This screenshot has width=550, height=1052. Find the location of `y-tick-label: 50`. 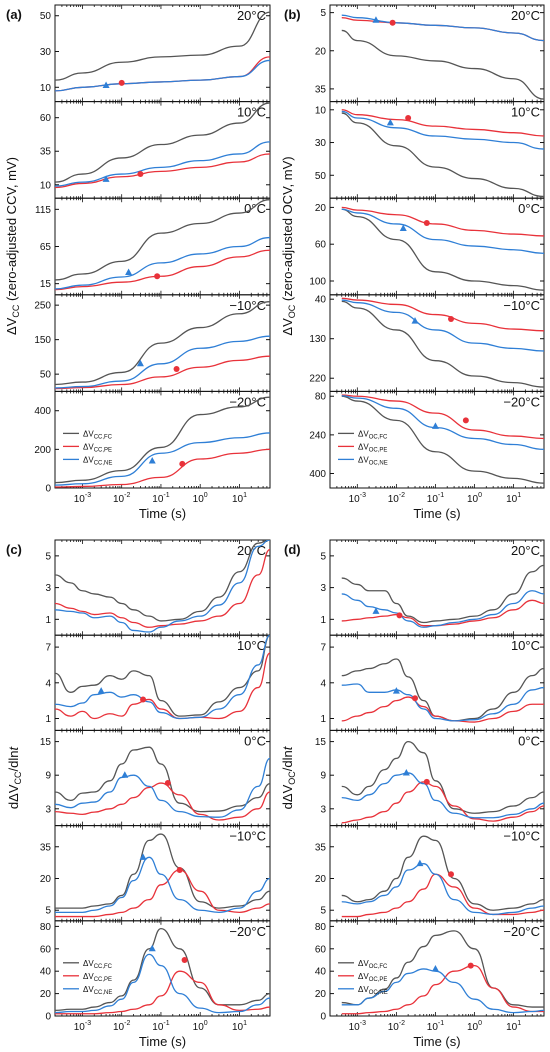

y-tick-label: 50 is located at coordinates (46, 375).